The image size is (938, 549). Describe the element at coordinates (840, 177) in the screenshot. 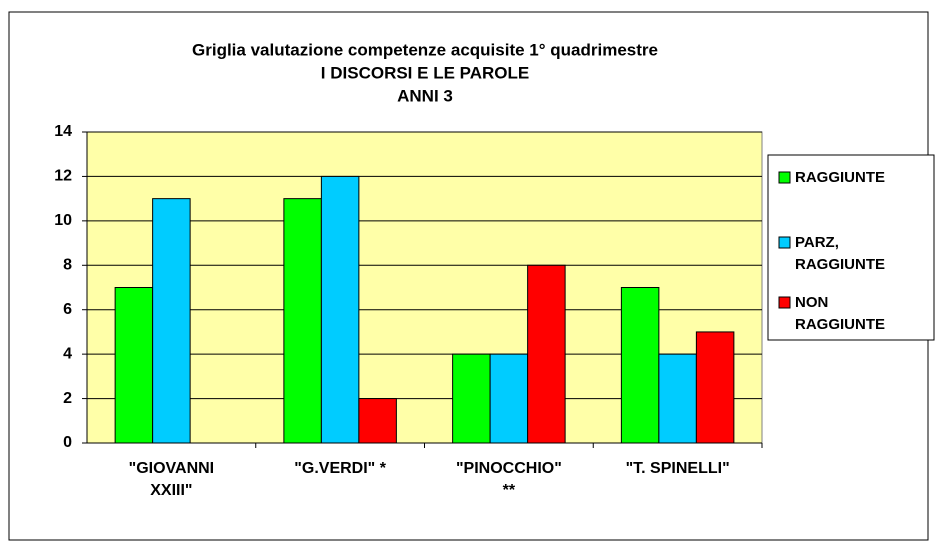

I see `legend-label: RAGGIUNTE` at that location.